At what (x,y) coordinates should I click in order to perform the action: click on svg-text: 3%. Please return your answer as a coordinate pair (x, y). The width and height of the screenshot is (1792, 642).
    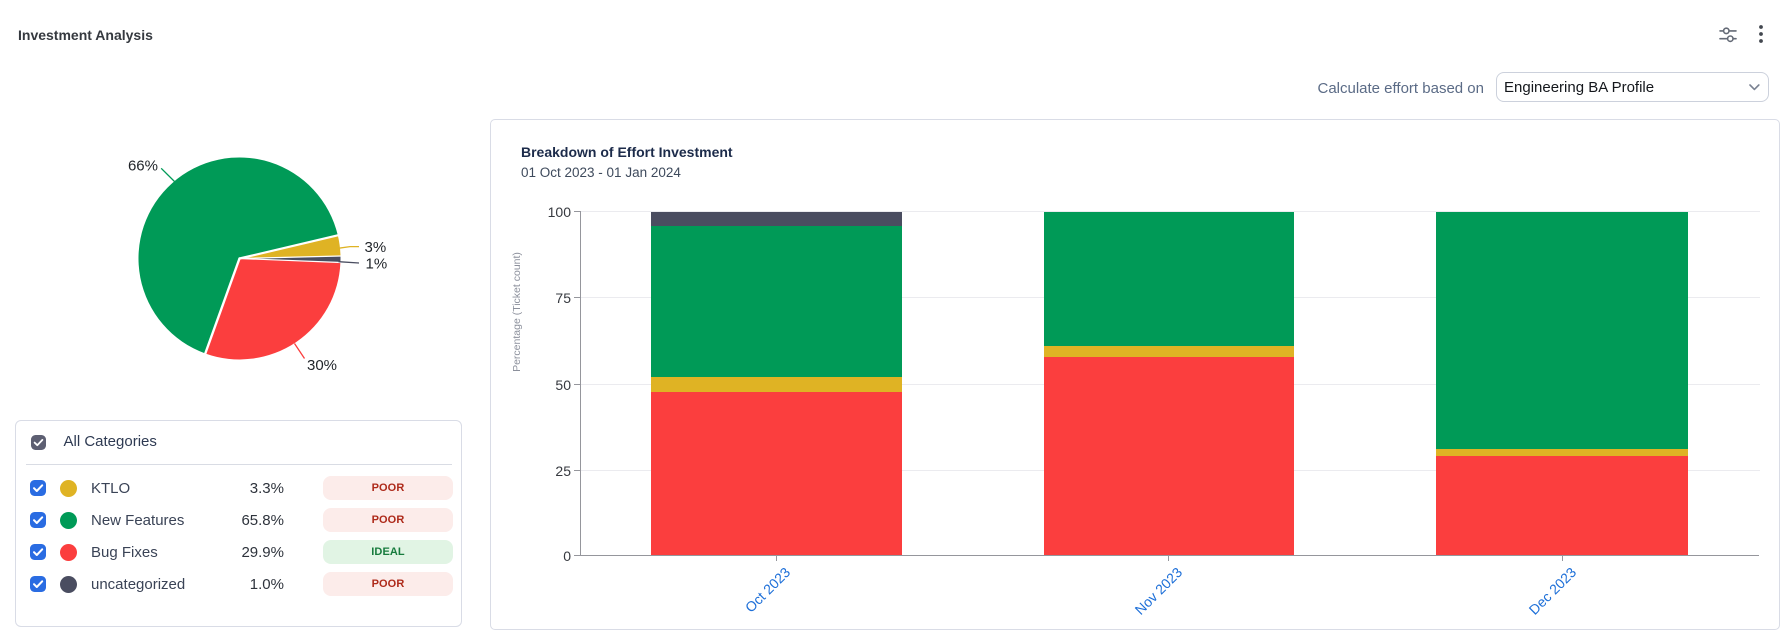
    Looking at the image, I should click on (376, 247).